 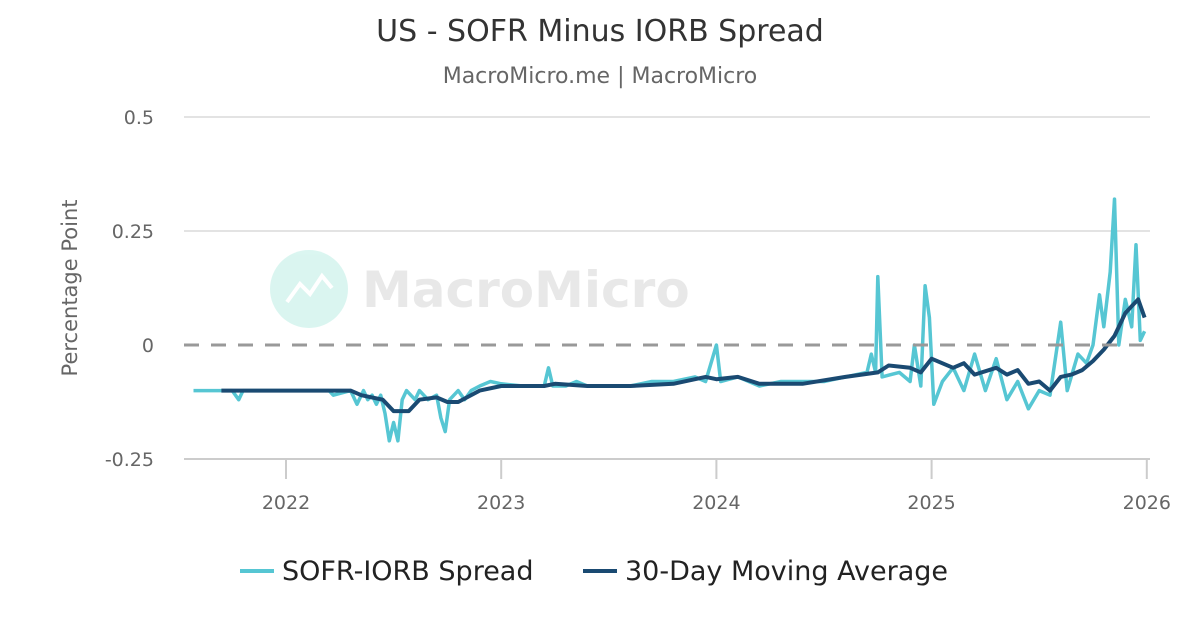 I want to click on watermark-text: MacroMicro, so click(x=526, y=290).